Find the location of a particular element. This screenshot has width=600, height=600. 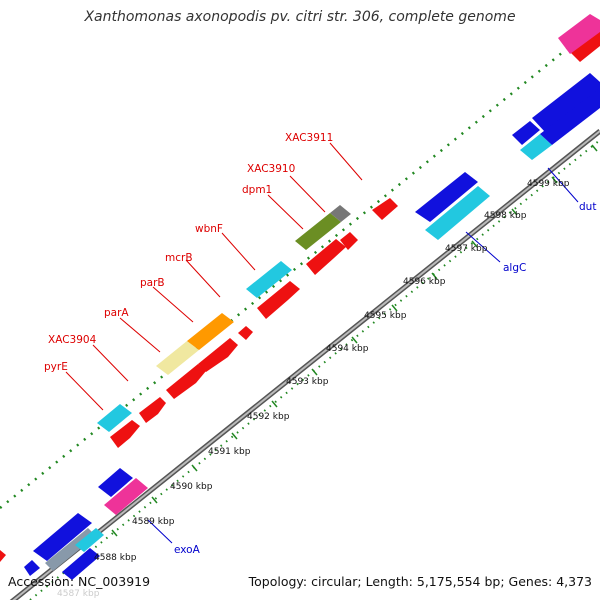

accession-label: Accession: NC_003919 is located at coordinates (79, 581).